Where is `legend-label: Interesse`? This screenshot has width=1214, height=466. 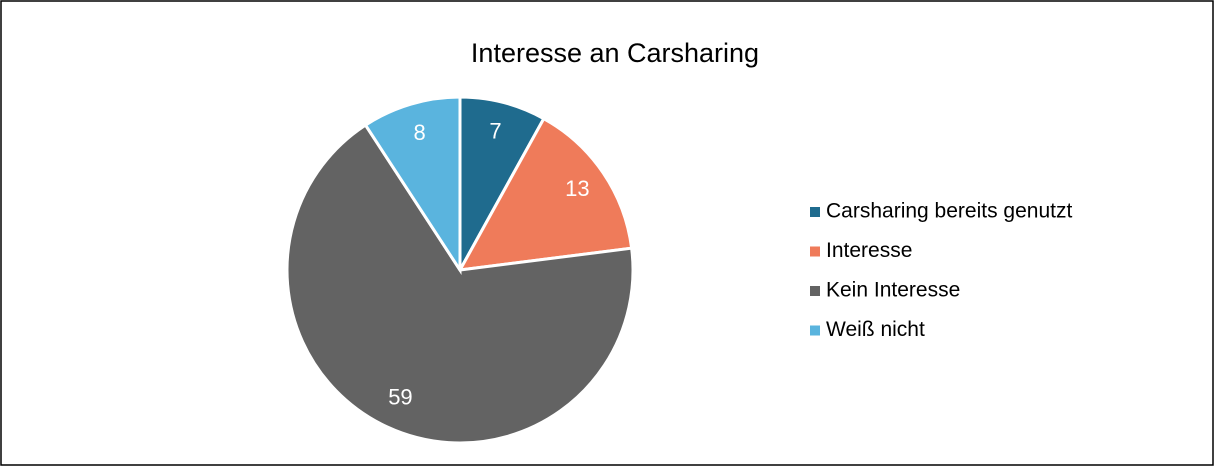 legend-label: Interesse is located at coordinates (869, 250).